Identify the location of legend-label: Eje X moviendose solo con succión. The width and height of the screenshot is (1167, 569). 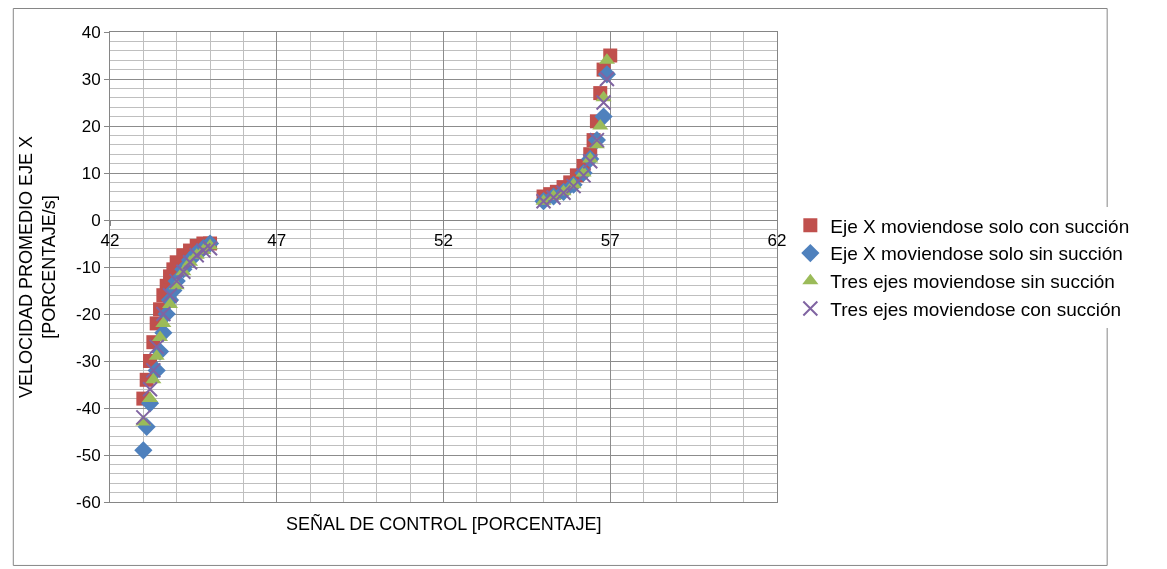
(980, 226).